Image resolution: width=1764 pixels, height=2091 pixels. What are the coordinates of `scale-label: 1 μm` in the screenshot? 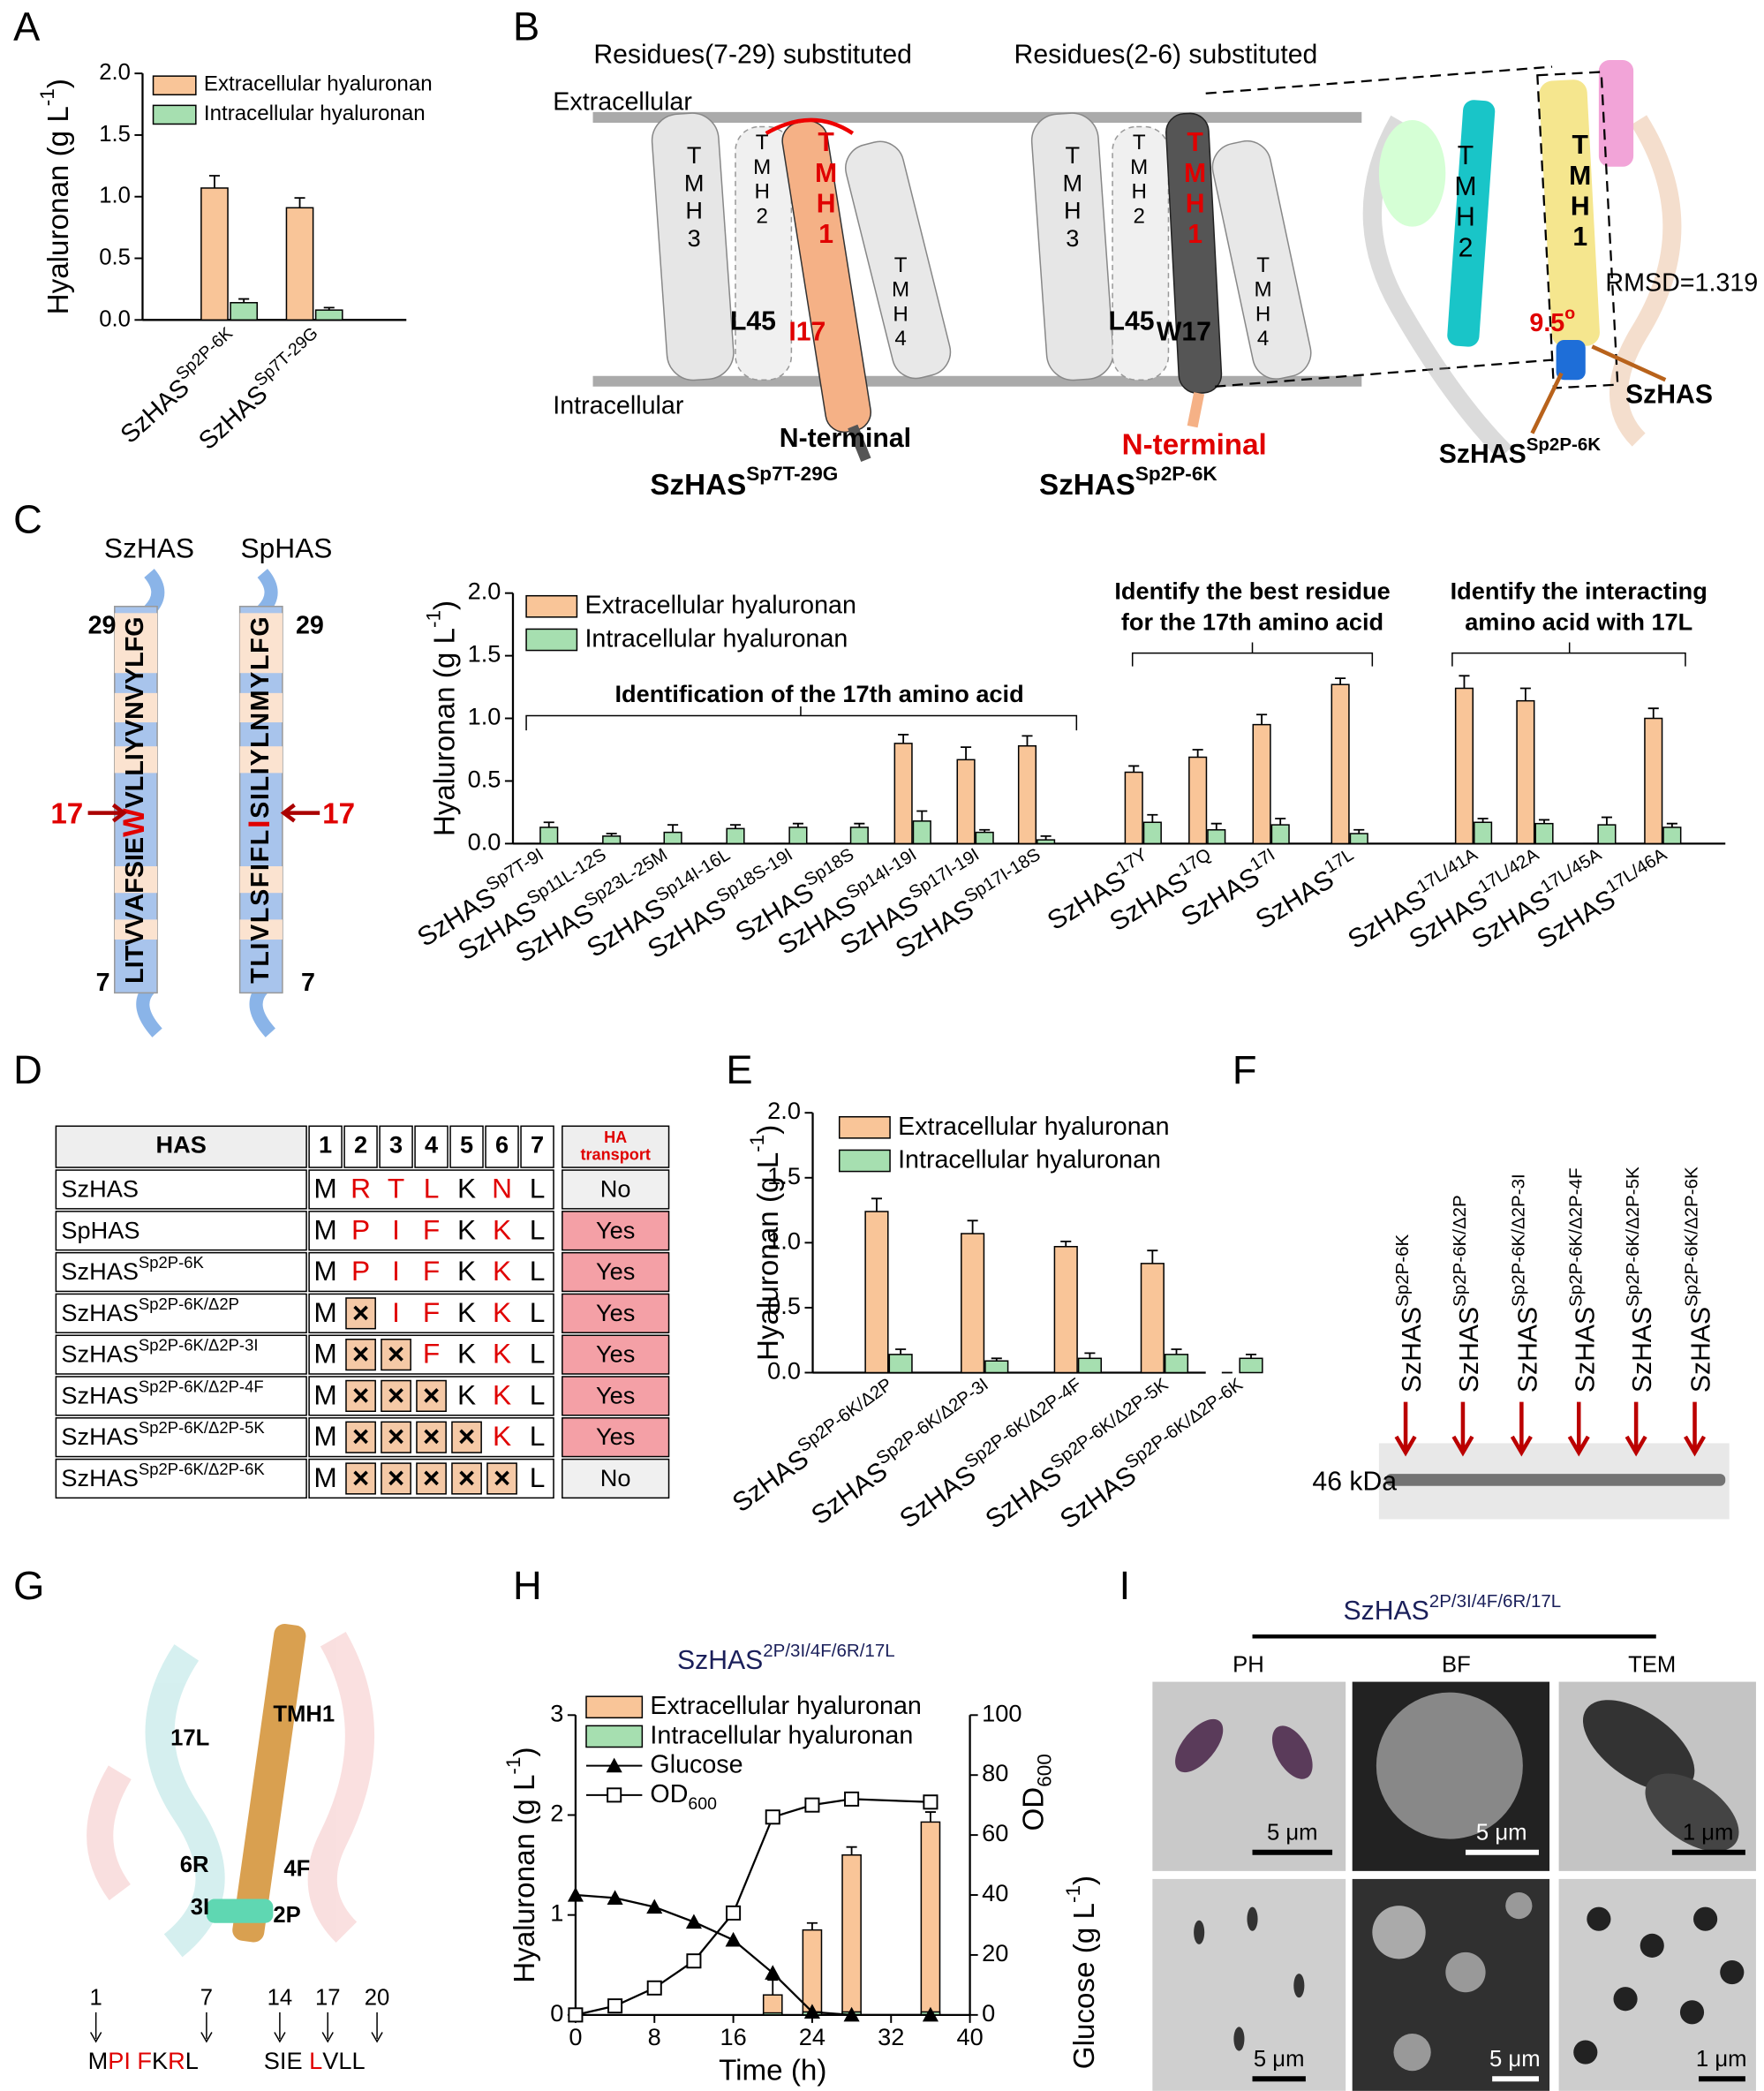 It's located at (1708, 1833).